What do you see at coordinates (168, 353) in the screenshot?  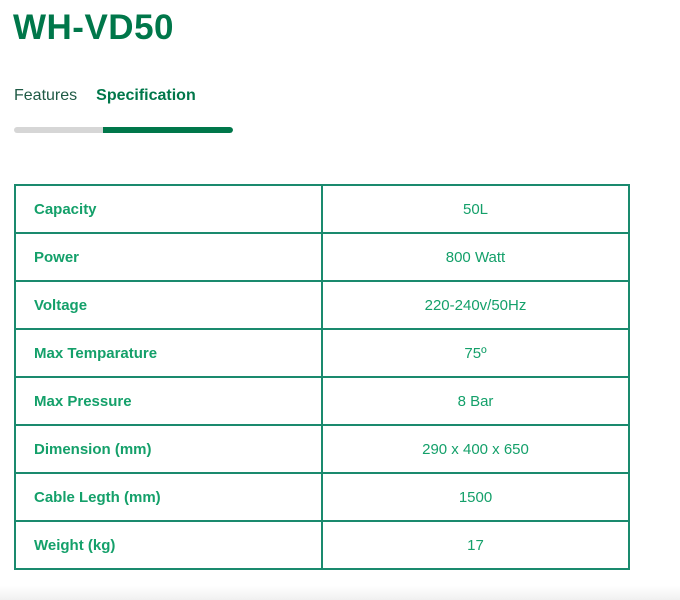 I see `spec-label: Max Temparature` at bounding box center [168, 353].